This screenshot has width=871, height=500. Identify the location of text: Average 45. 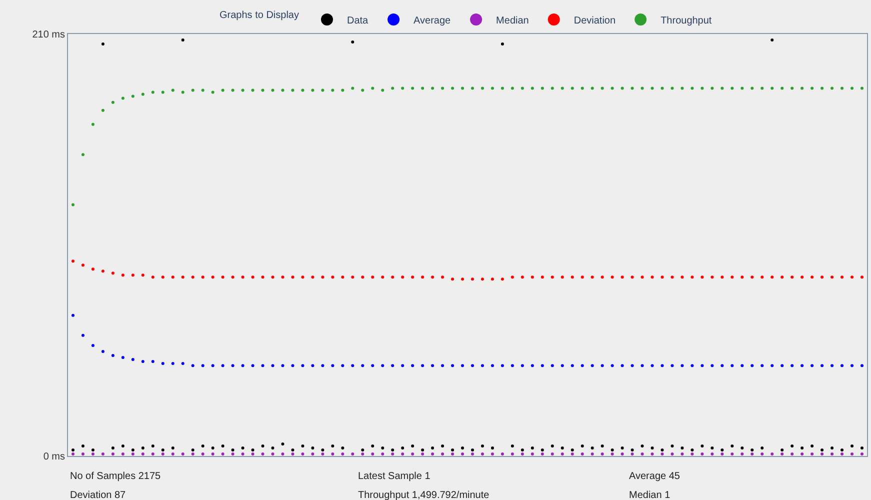
(654, 476).